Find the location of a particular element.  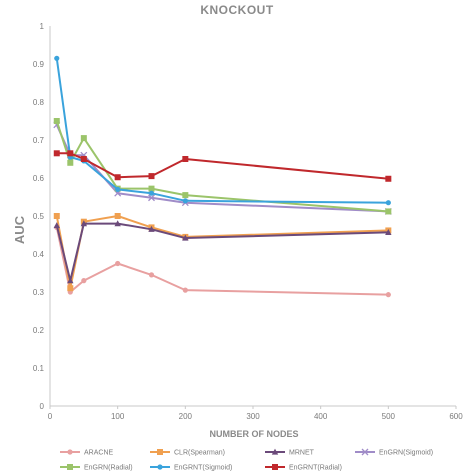

x-tick-label: 400 is located at coordinates (321, 416).